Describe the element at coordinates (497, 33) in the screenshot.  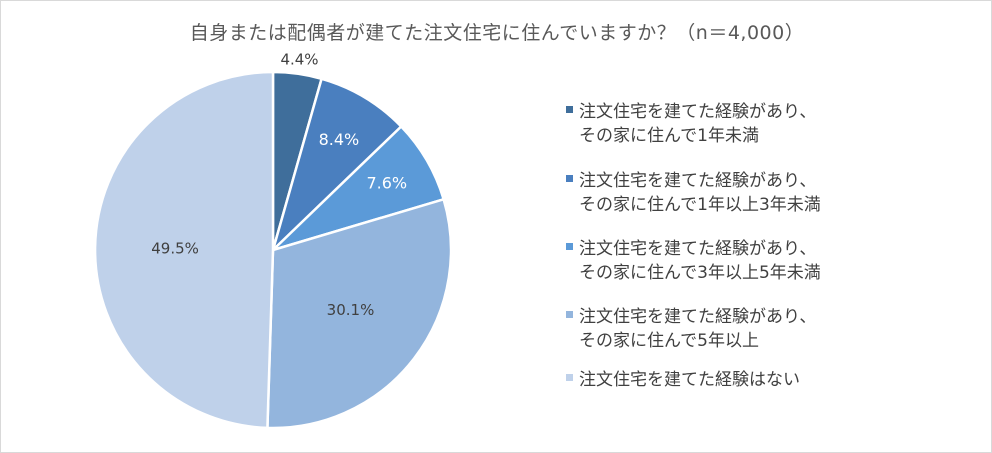
I see `chart-title: 自身または配偶者が建てた注文住宅に住んでいますか？（n＝4,000）` at that location.